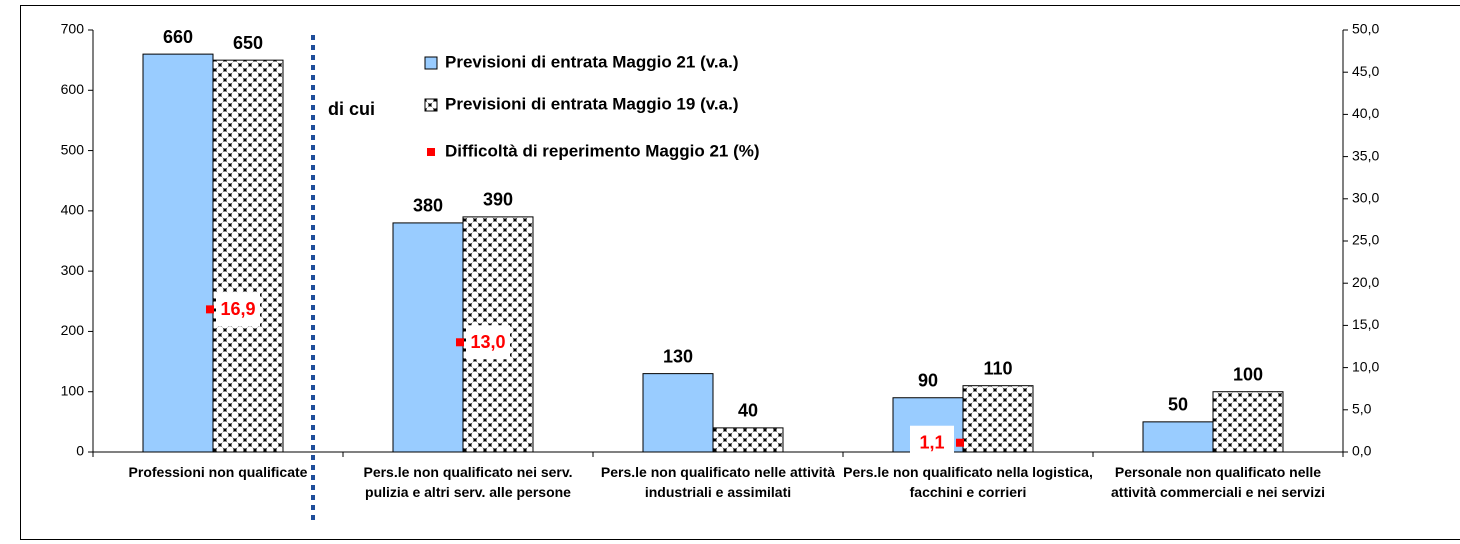  Describe the element at coordinates (1365, 198) in the screenshot. I see `y2-tick-label: 30,0` at that location.